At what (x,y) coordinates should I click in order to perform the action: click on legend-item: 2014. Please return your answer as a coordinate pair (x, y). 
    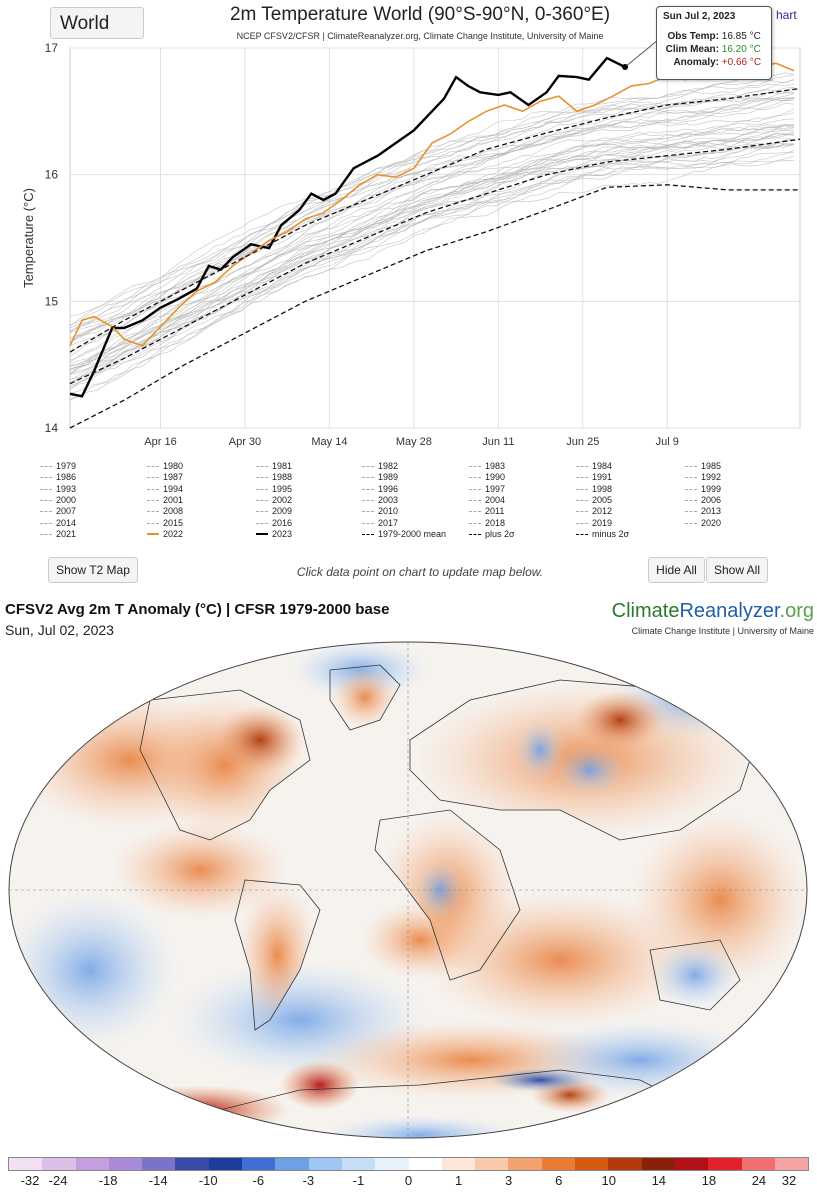
    Looking at the image, I should click on (58, 523).